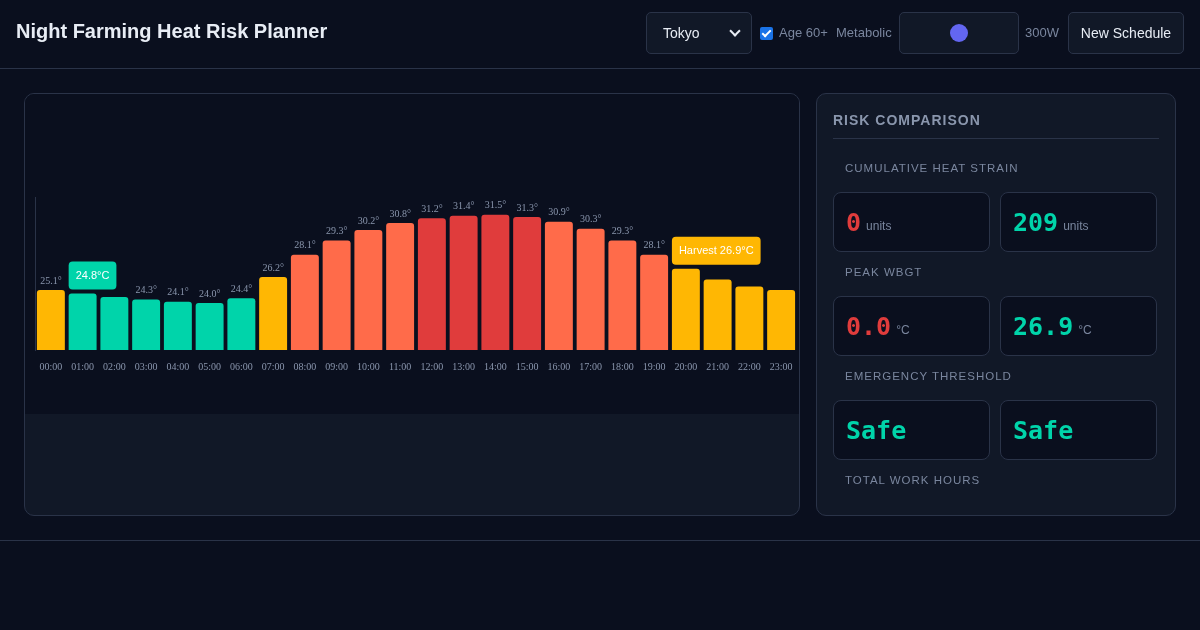 The width and height of the screenshot is (1200, 630). I want to click on x-tick-label: 03:00, so click(146, 366).